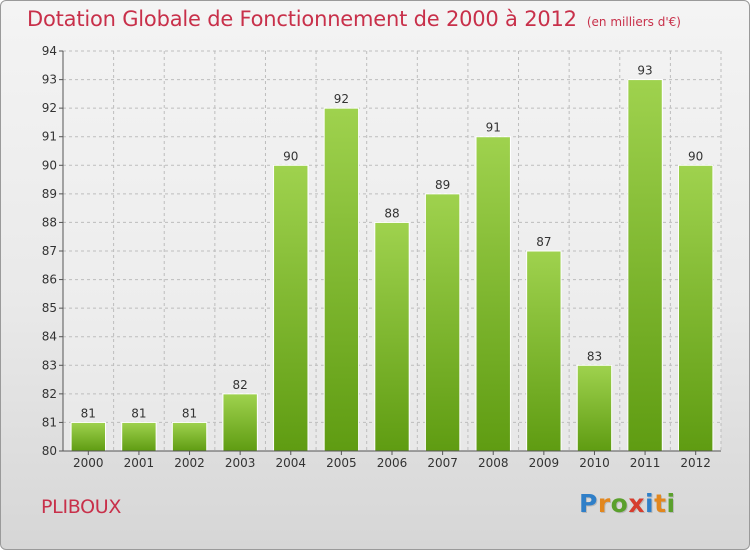  I want to click on x-tick-label: 2010, so click(594, 463).